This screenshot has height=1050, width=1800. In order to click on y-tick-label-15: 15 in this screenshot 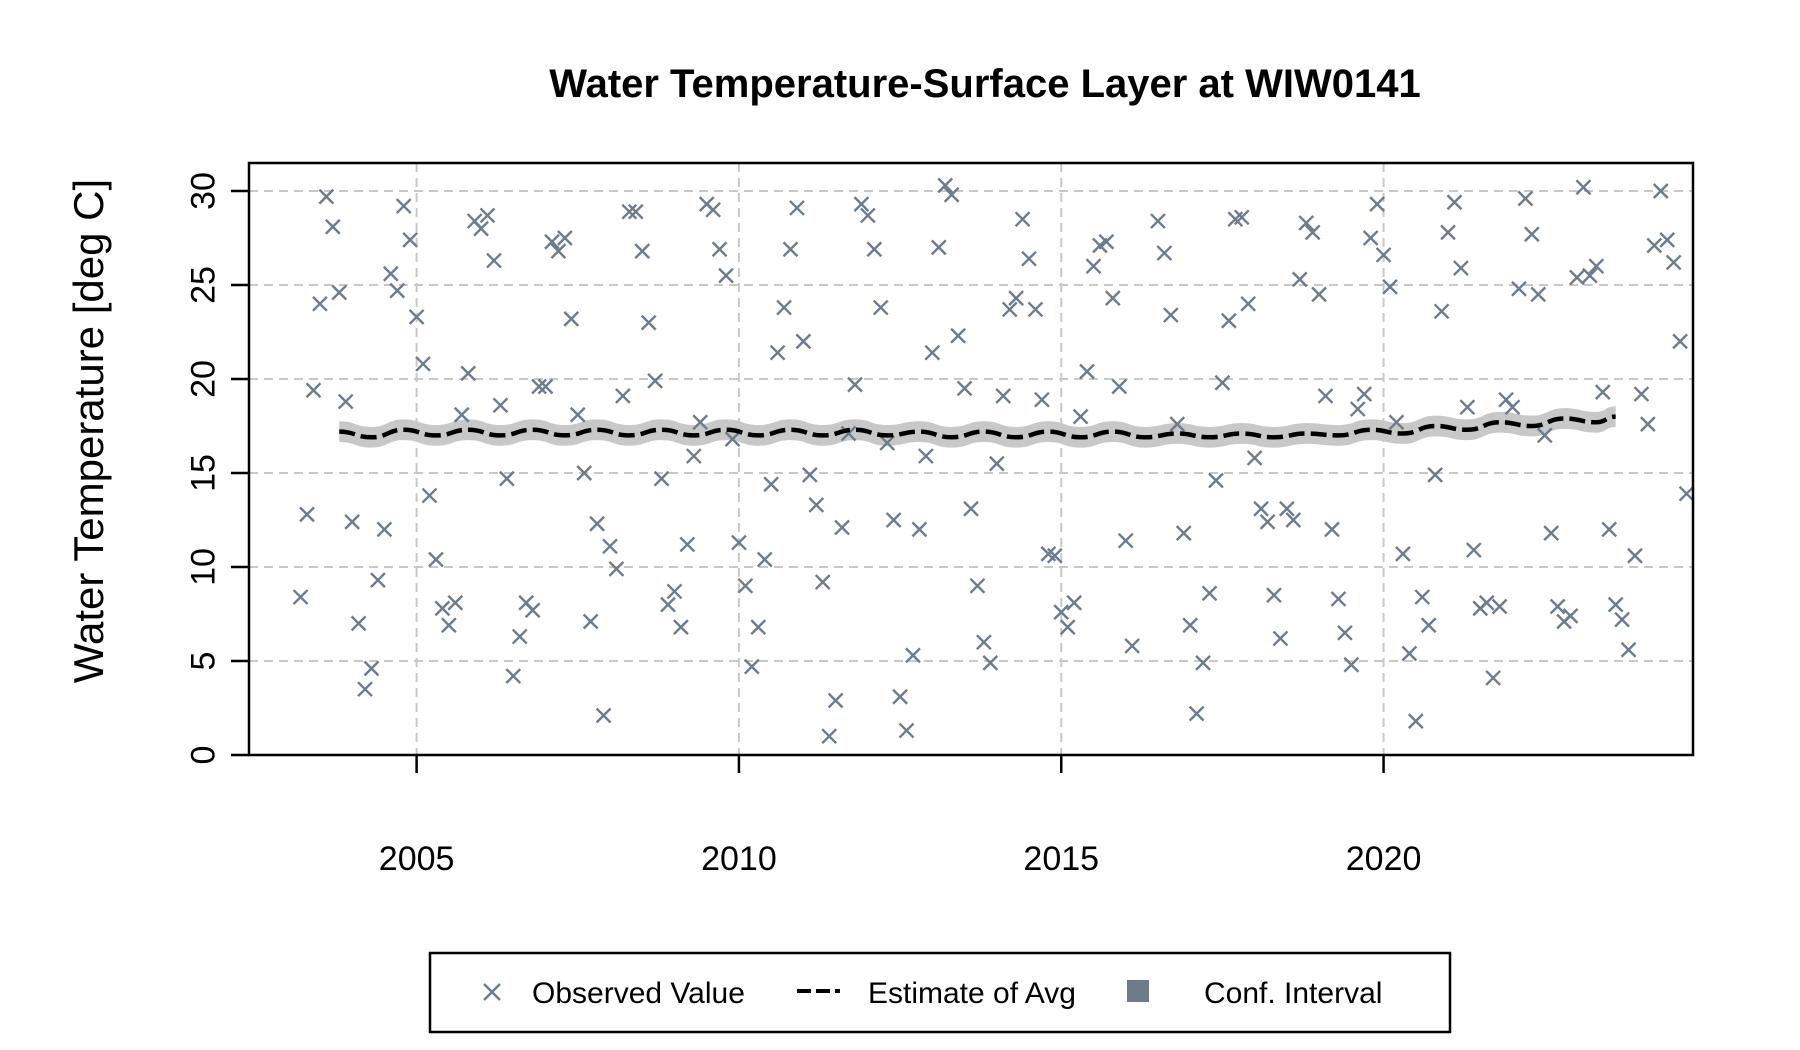, I will do `click(203, 473)`.